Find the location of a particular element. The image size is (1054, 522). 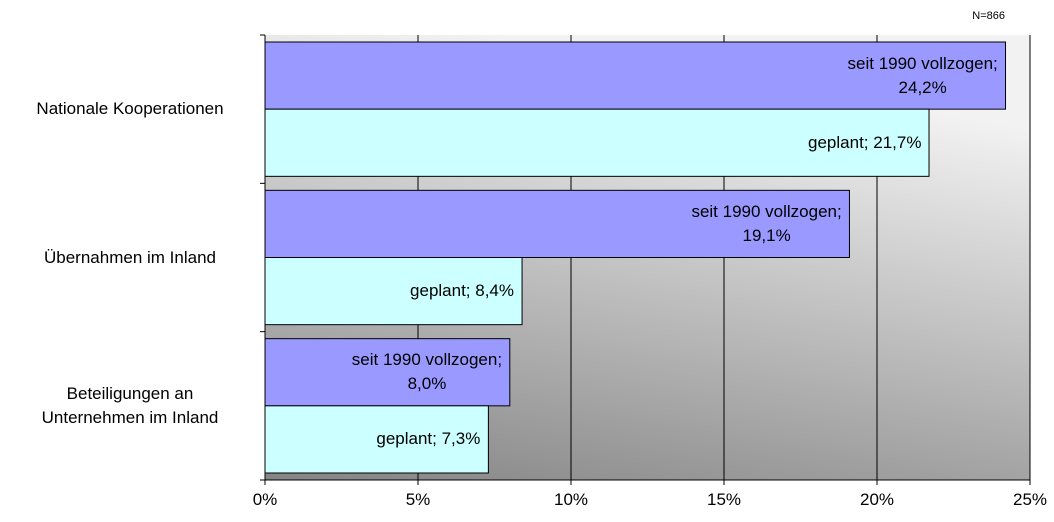

category-label: Nationale Kooperationen is located at coordinates (130, 109).